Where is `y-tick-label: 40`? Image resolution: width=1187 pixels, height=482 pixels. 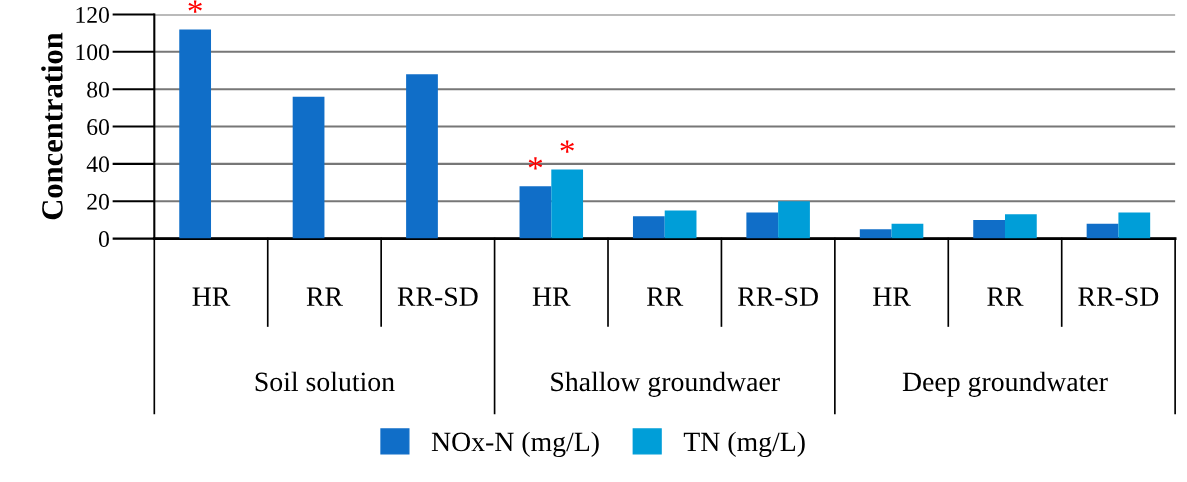 y-tick-label: 40 is located at coordinates (97, 164).